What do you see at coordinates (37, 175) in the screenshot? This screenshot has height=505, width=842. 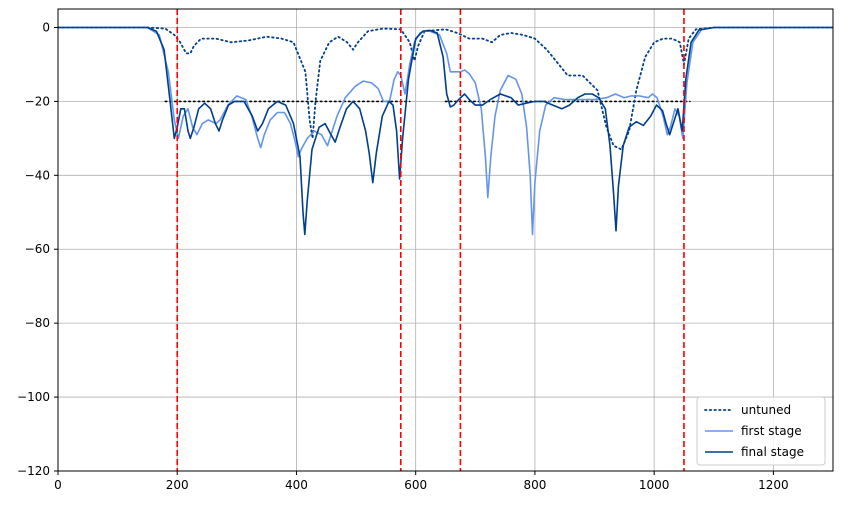 I see `y-tick-label: −40` at bounding box center [37, 175].